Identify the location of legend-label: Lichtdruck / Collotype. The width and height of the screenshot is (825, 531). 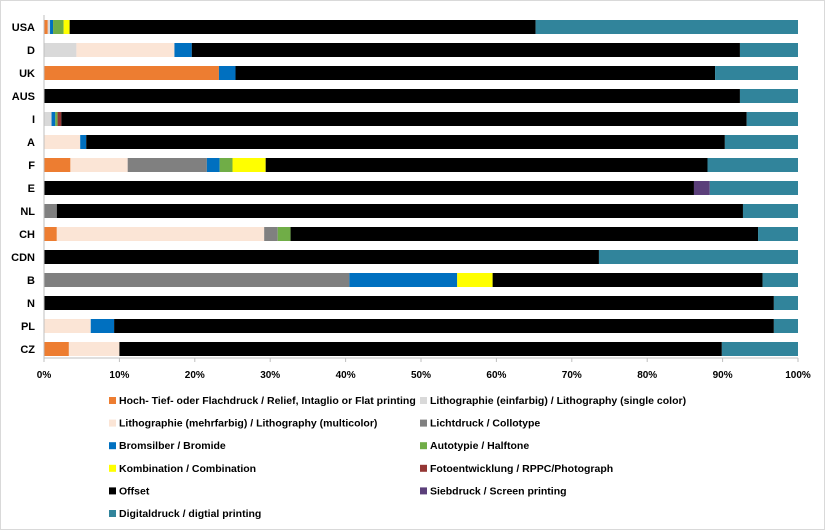
(485, 424).